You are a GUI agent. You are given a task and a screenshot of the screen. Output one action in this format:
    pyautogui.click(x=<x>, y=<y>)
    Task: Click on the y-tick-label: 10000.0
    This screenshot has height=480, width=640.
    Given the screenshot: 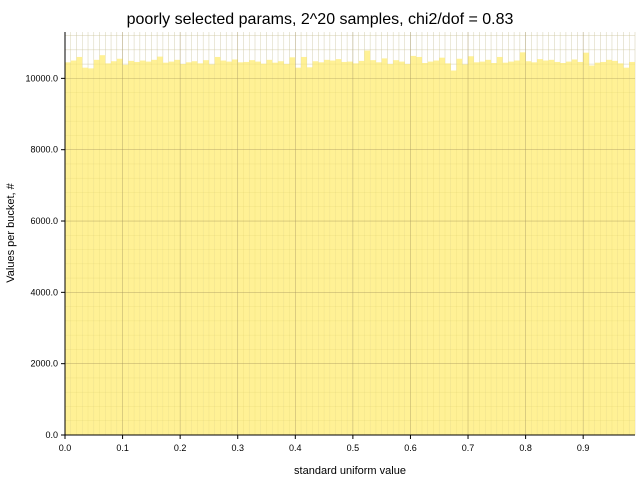 What is the action you would take?
    pyautogui.click(x=41, y=78)
    